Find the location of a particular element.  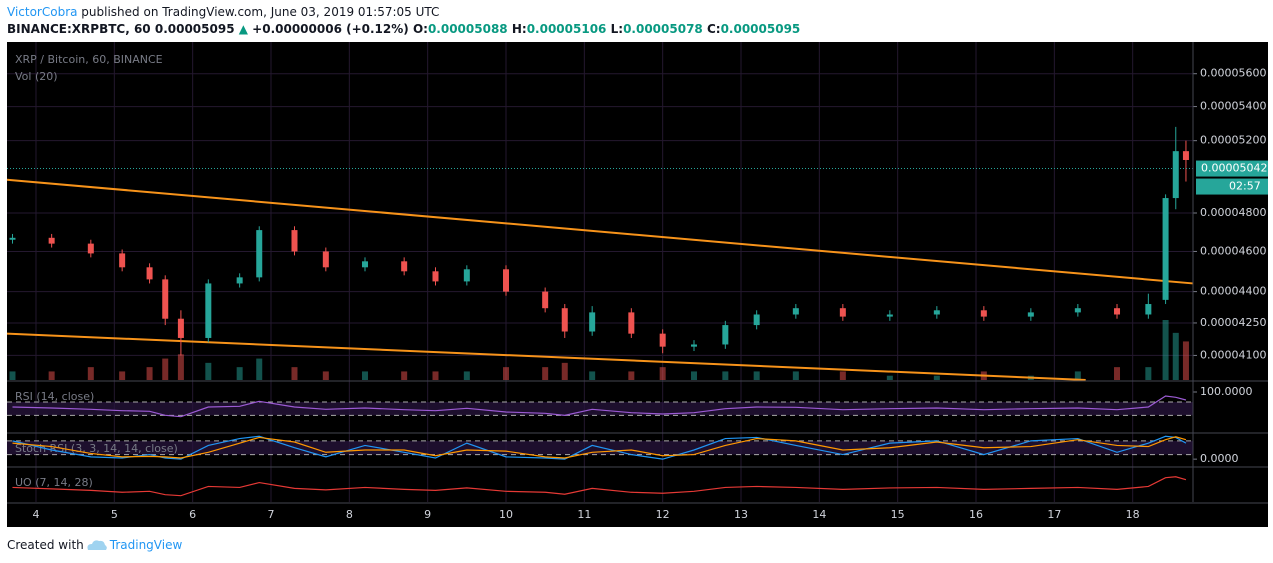

o-label: O: is located at coordinates (420, 29).